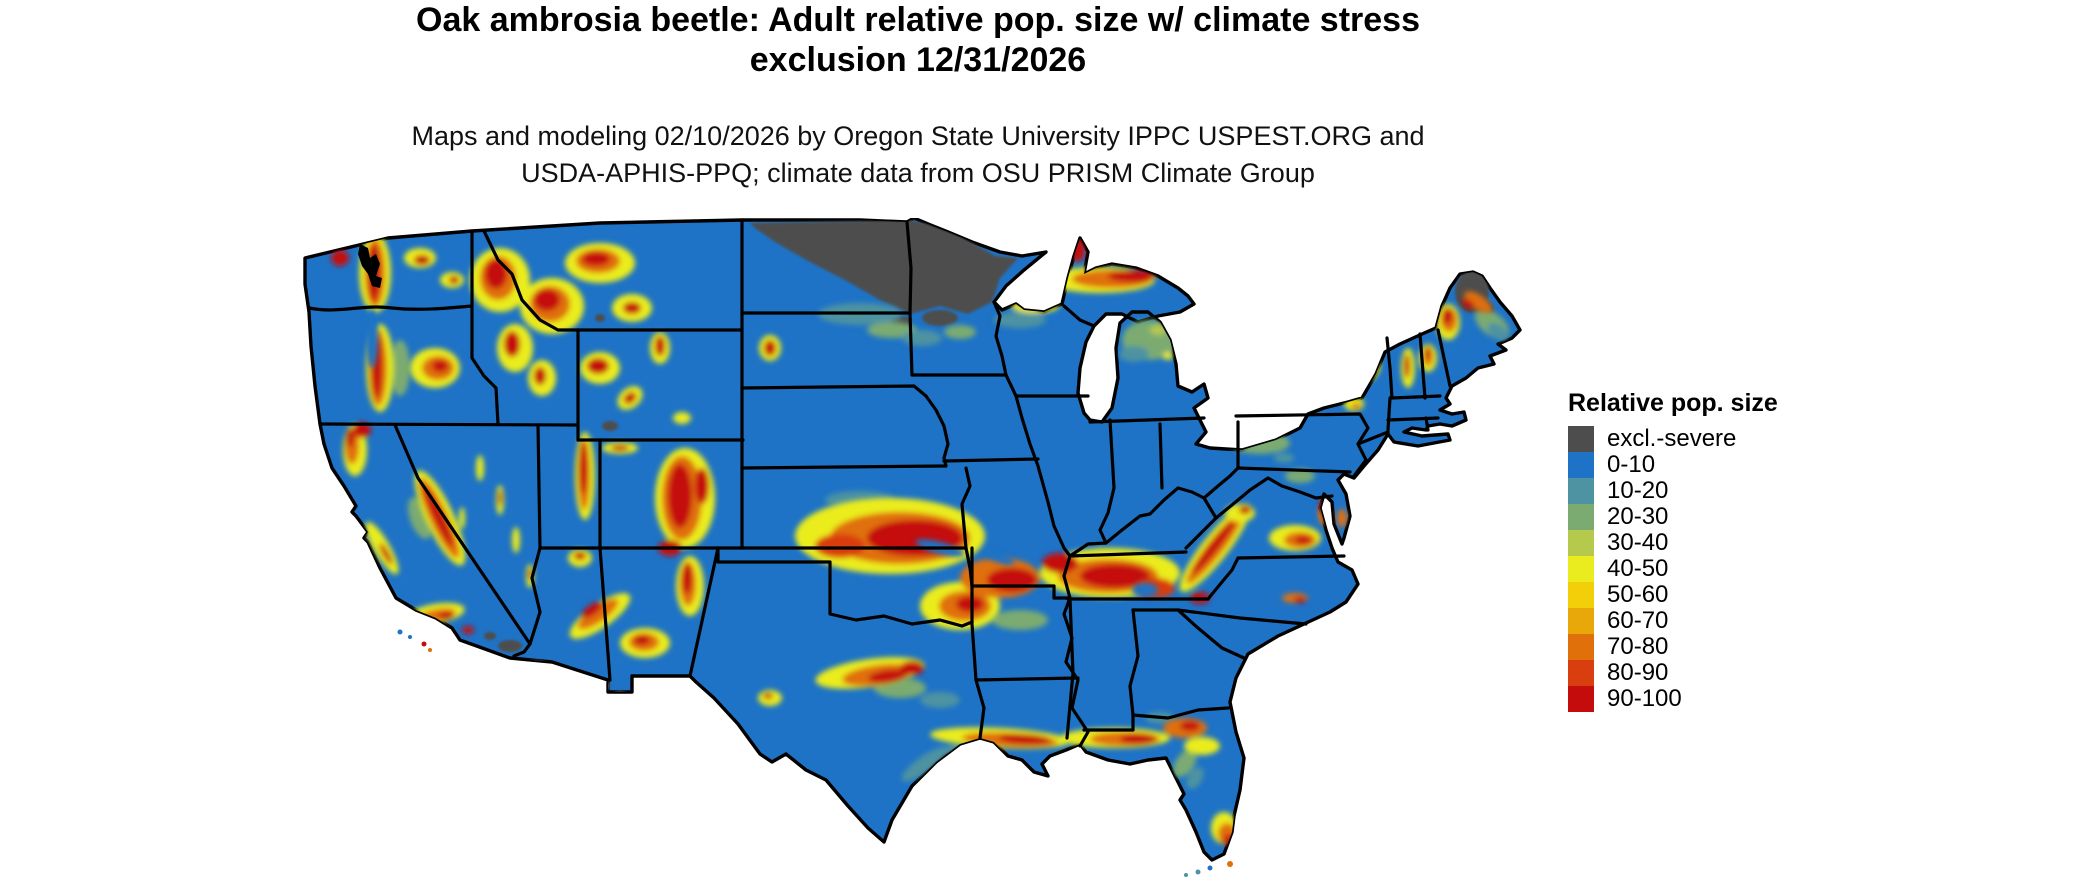 The image size is (2100, 892). What do you see at coordinates (1673, 465) in the screenshot?
I see `legend-item: 0-10` at bounding box center [1673, 465].